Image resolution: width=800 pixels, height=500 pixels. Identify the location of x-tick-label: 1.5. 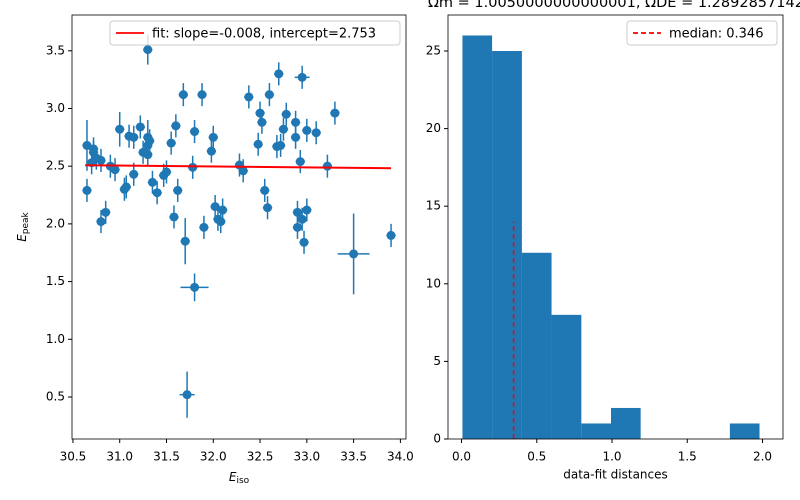
(687, 457).